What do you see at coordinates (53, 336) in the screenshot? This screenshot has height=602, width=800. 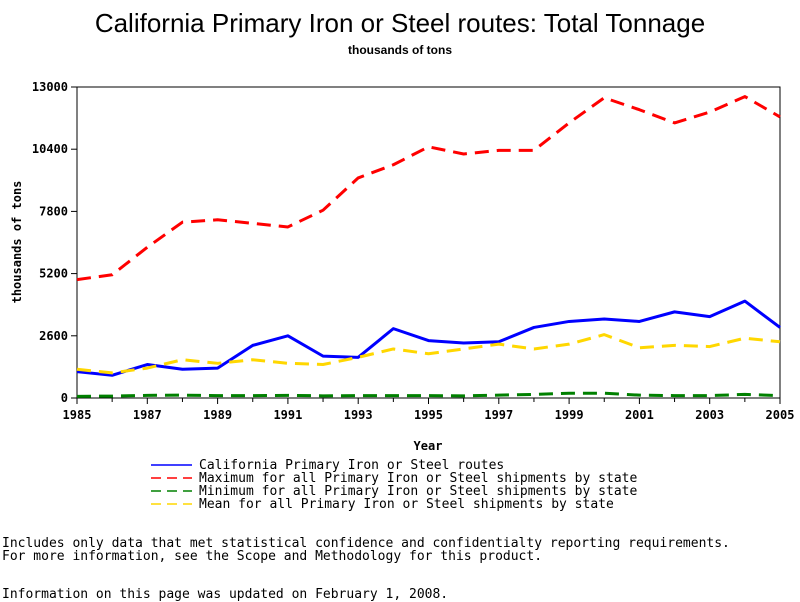 I see `y-tick-label: 2600` at bounding box center [53, 336].